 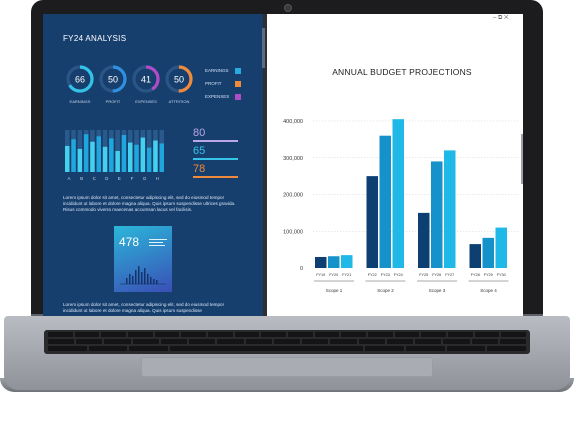 I want to click on bar-label: FY24, so click(x=398, y=275).